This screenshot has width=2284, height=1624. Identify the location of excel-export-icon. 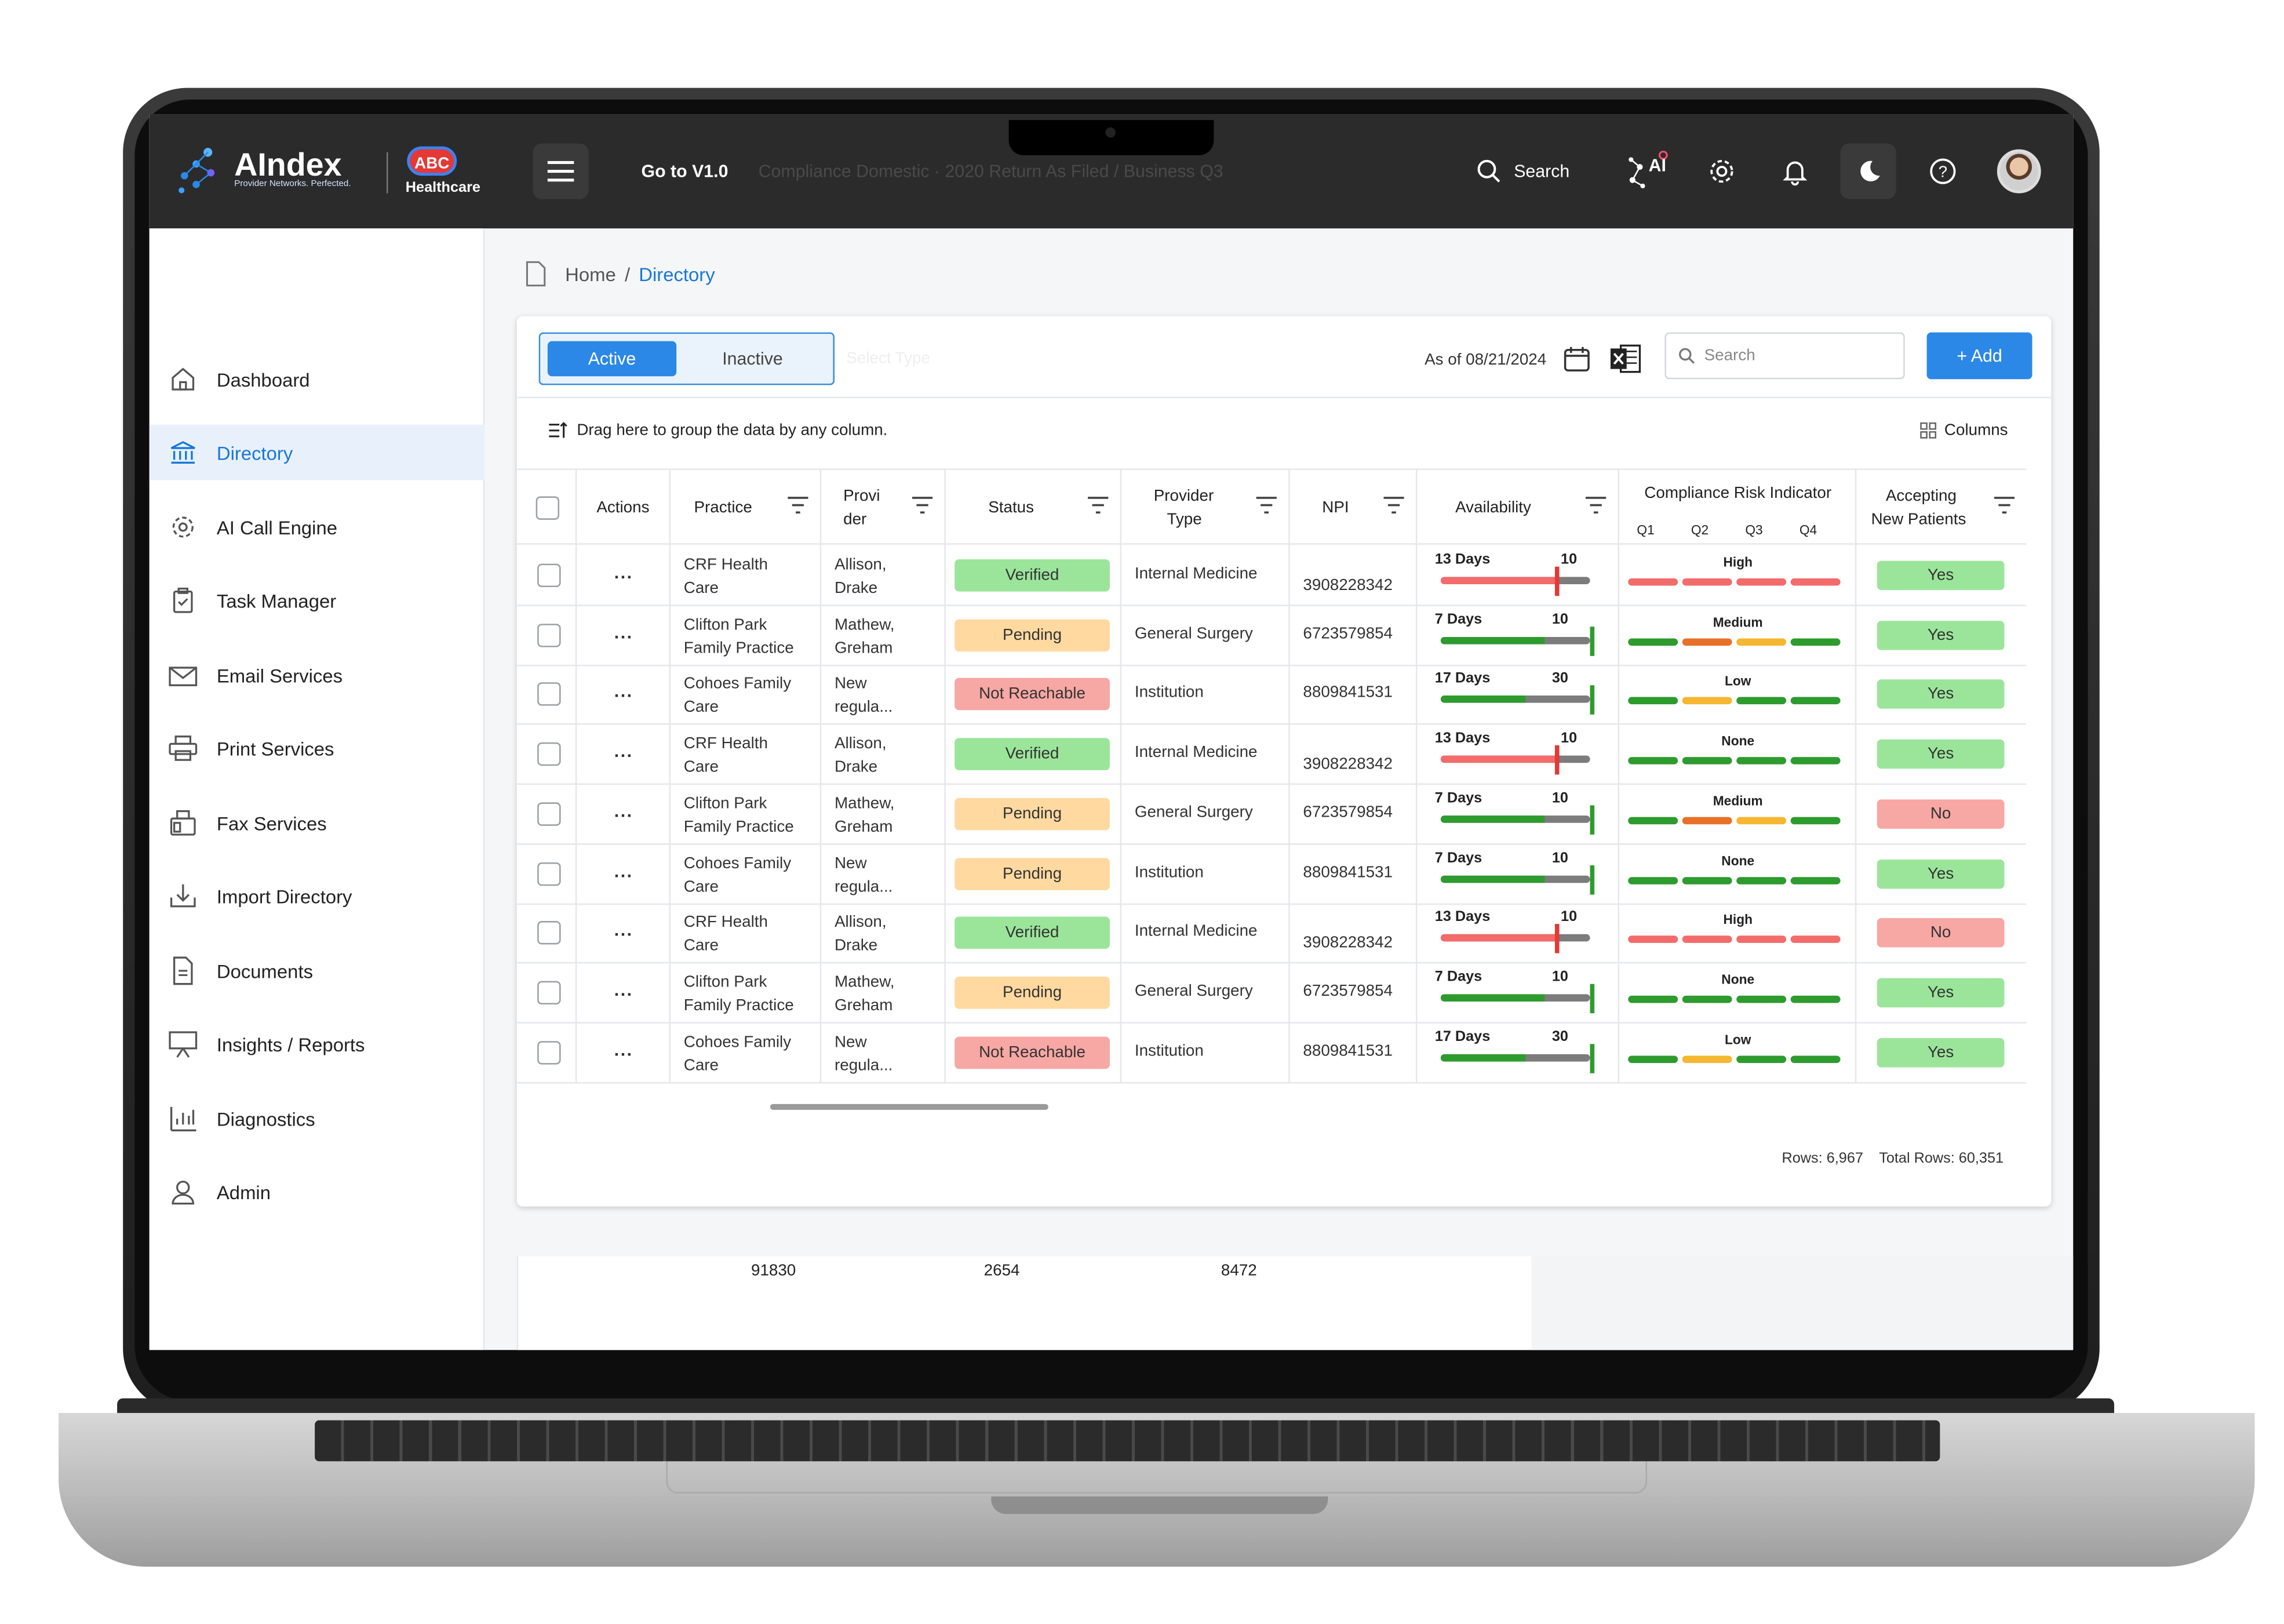
(1625, 359).